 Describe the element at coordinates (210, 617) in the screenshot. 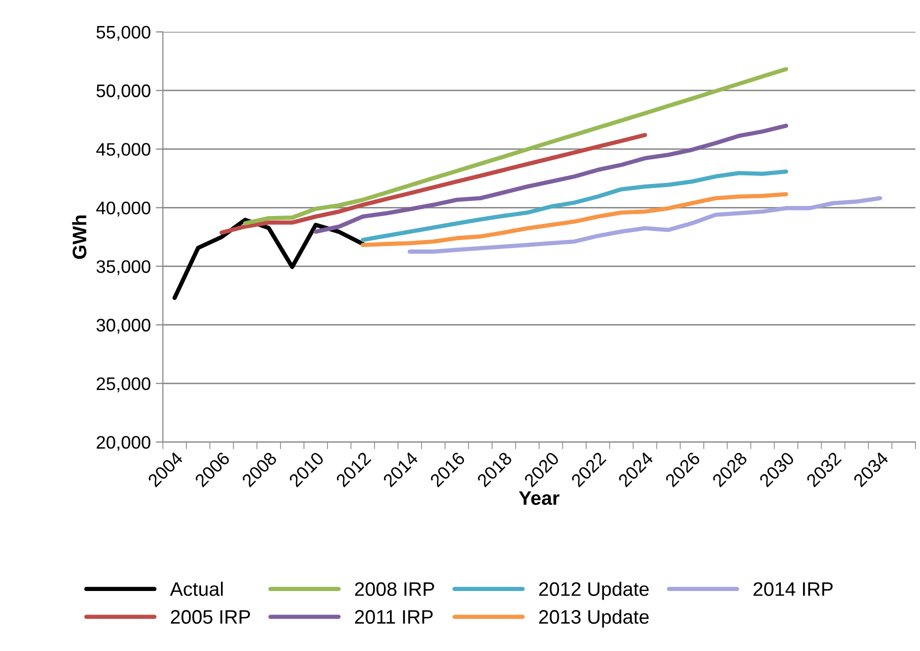

I see `legend-label: 2005 IRP` at that location.